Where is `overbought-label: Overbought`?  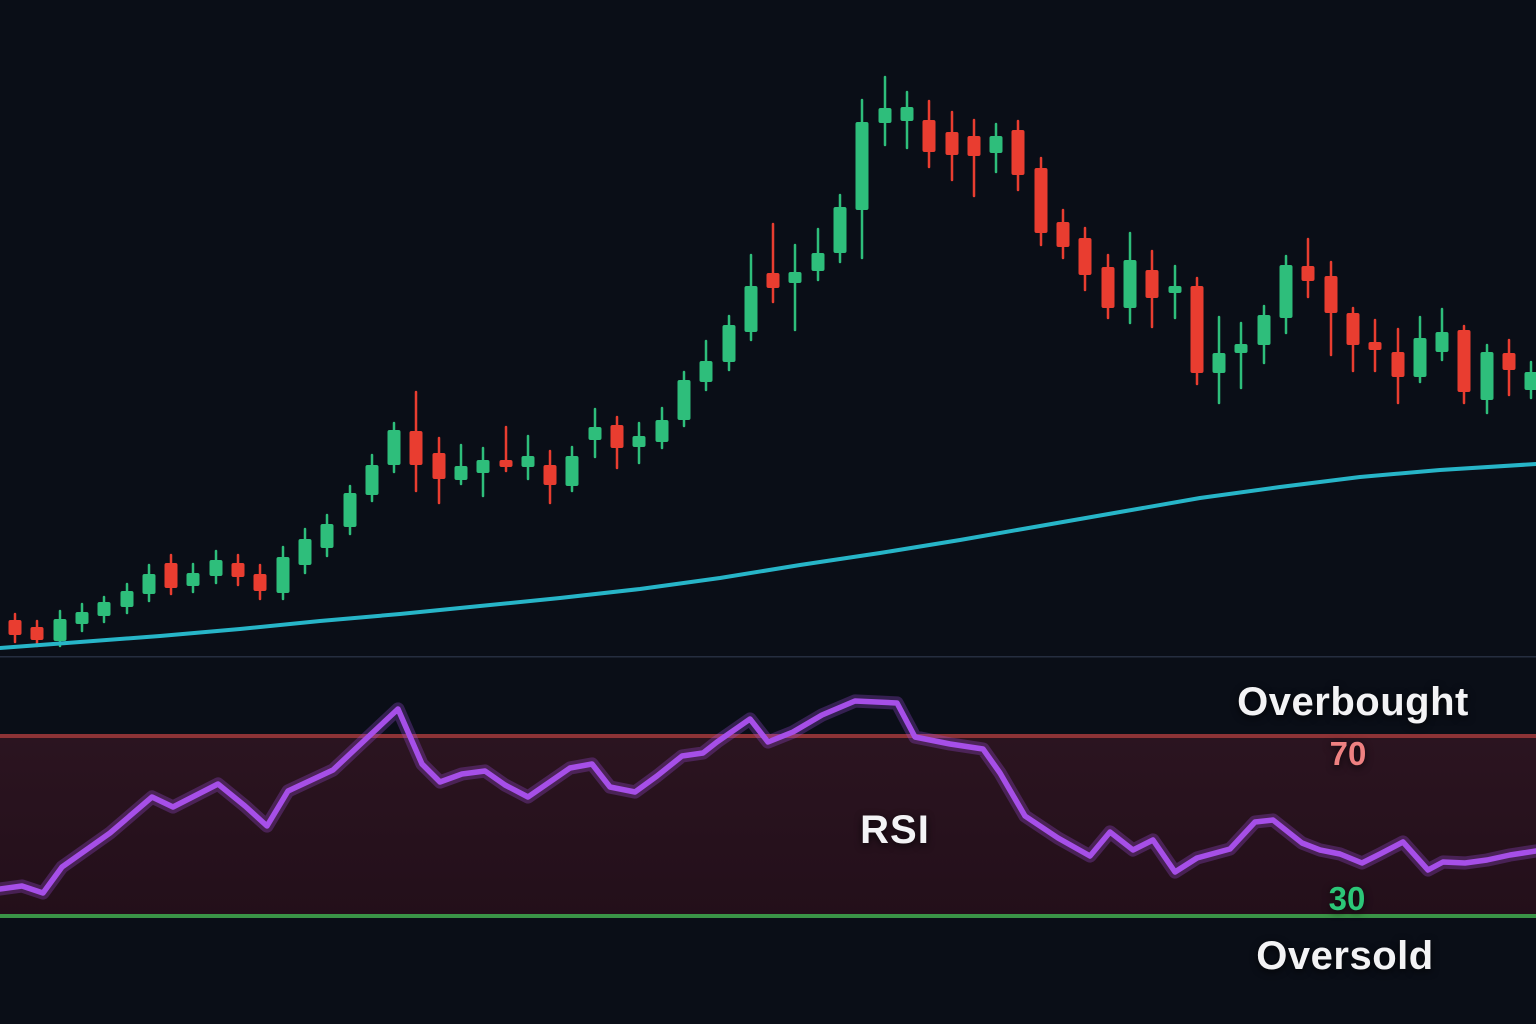
overbought-label: Overbought is located at coordinates (1353, 702).